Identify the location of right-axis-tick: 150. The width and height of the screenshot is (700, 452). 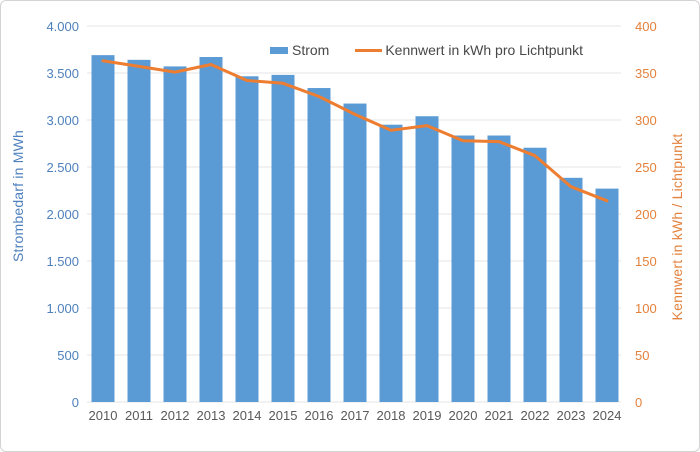
(646, 261).